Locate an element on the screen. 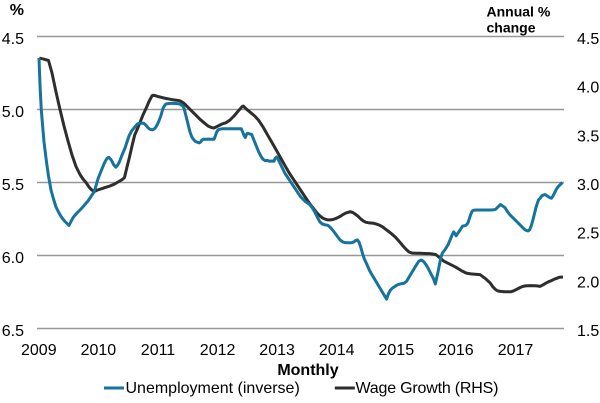 This screenshot has width=600, height=403. svg-text: 2015 is located at coordinates (397, 350).